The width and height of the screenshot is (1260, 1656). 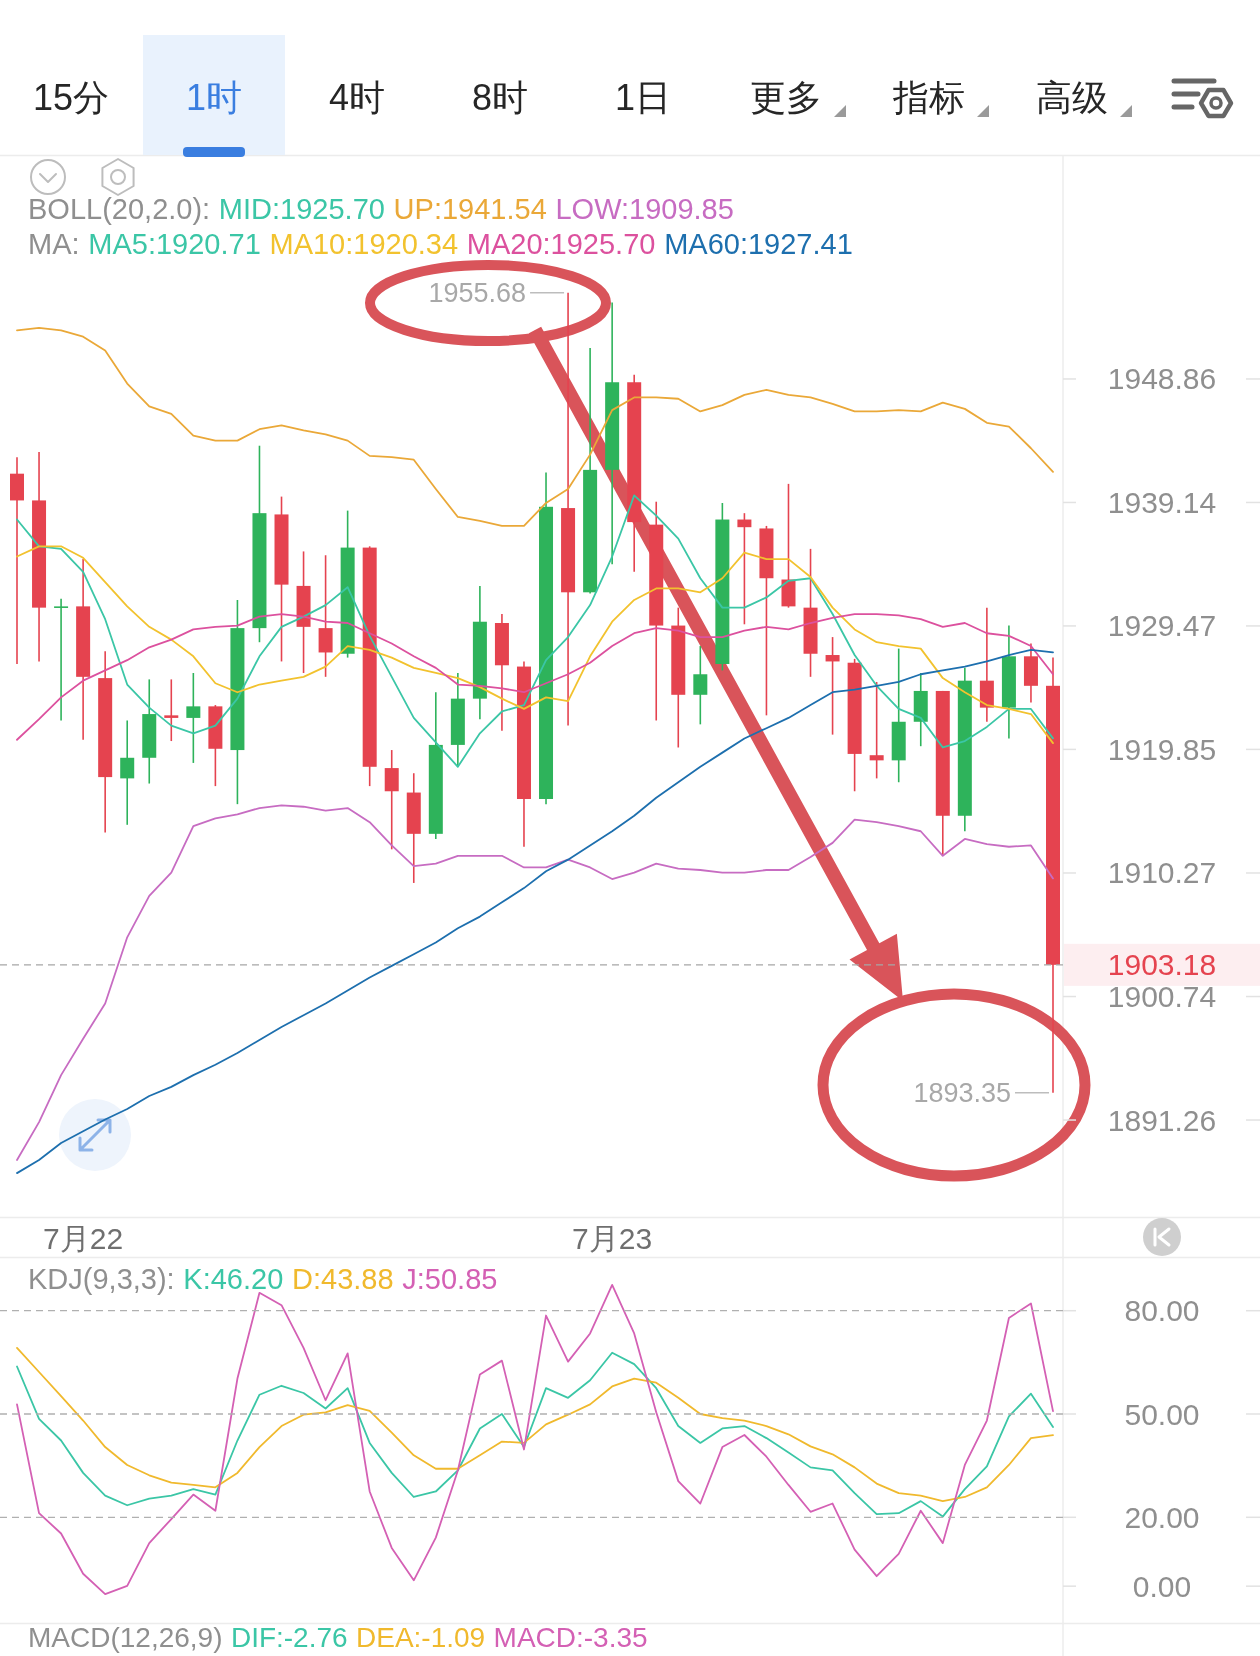 I want to click on text: MA5:1920.71, so click(x=174, y=244).